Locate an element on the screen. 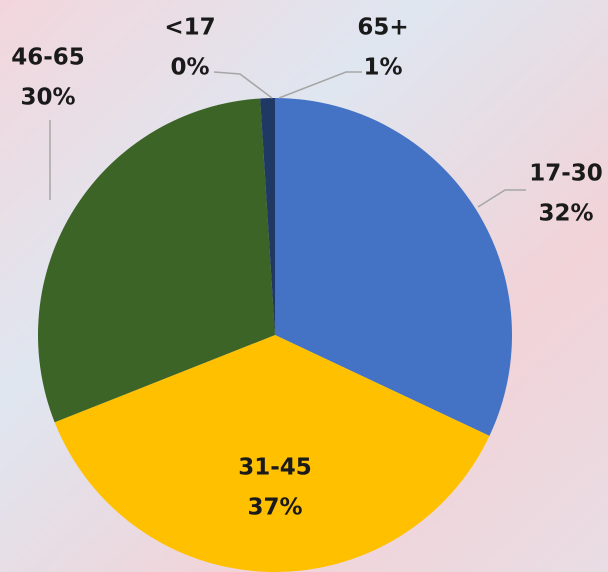 This screenshot has width=608, height=572. value-label: 37% is located at coordinates (274, 508).